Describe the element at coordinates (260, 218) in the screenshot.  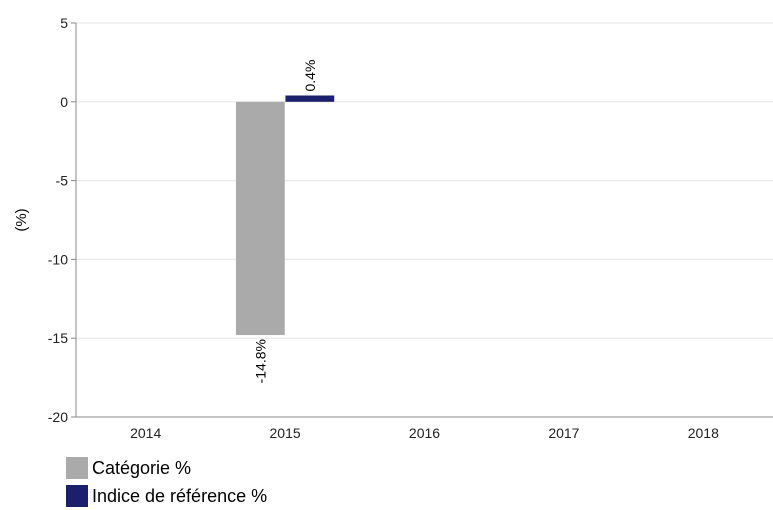
I see `bar-0-2015` at that location.